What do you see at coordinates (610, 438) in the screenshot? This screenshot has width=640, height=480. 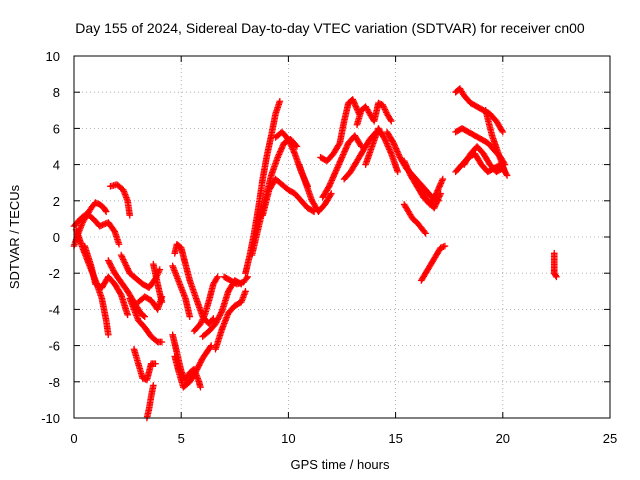 I see `x-tick-label: 25` at bounding box center [610, 438].